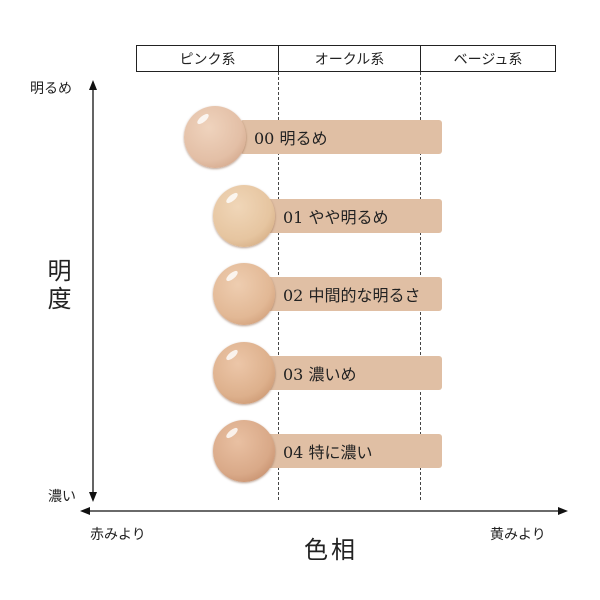  Describe the element at coordinates (353, 373) in the screenshot. I see `shade-label: 03 濃いめ` at that location.